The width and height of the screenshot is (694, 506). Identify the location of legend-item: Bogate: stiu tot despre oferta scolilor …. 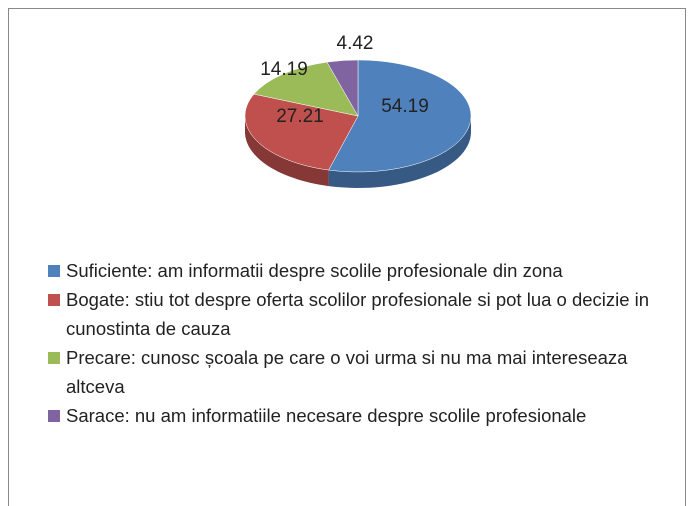
(353, 314).